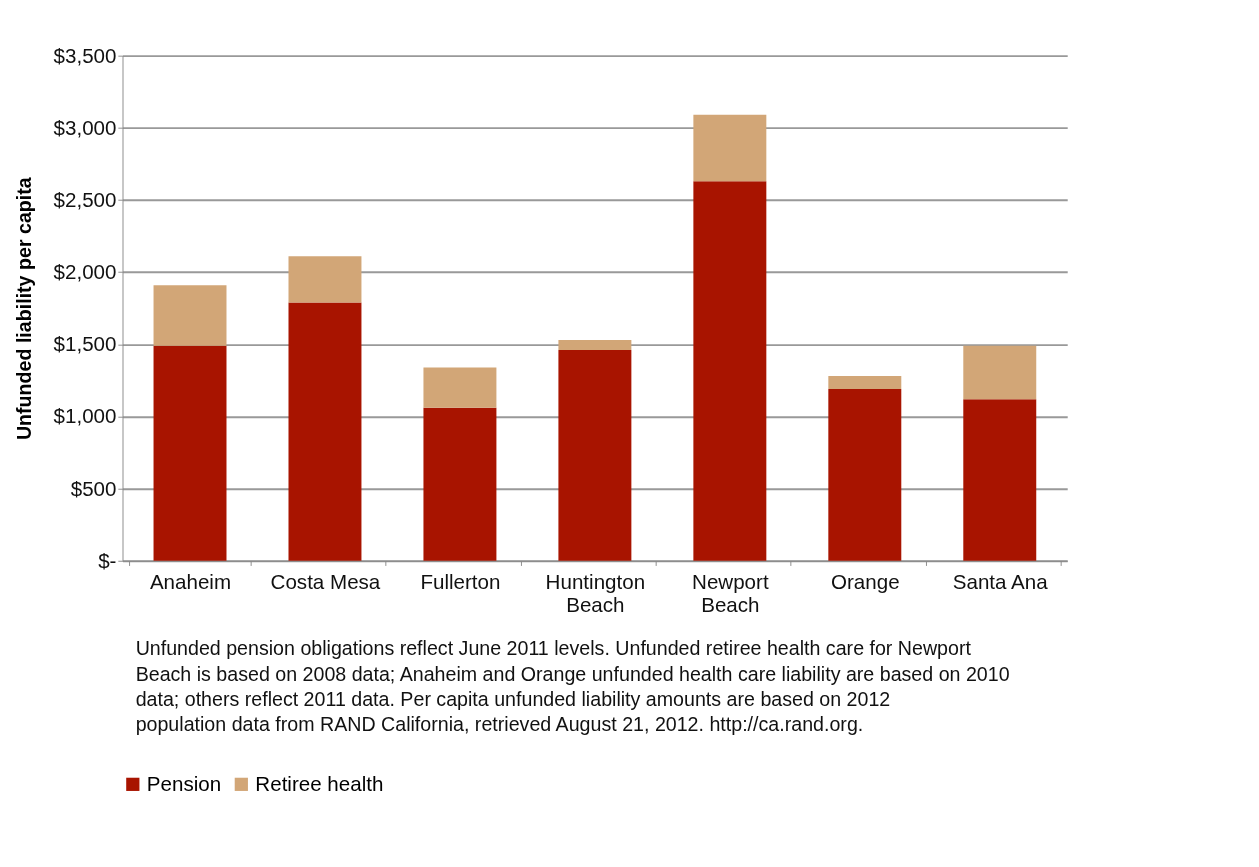  What do you see at coordinates (85, 416) in the screenshot?
I see `y-tick-label: $1,000` at bounding box center [85, 416].